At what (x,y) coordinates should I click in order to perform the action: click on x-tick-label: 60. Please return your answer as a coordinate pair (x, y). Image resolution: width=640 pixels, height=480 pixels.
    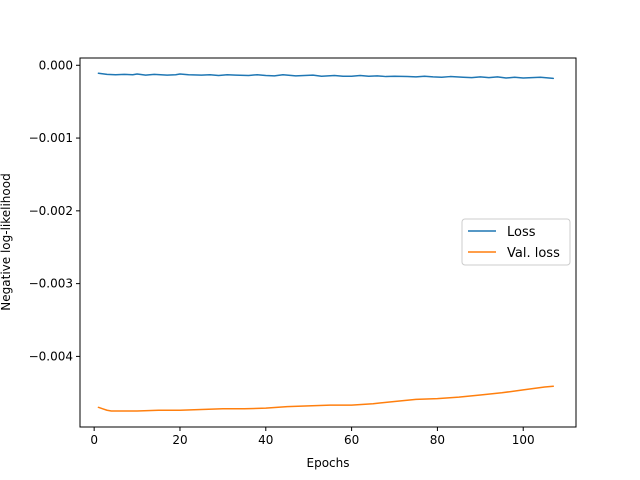
    Looking at the image, I should click on (351, 440).